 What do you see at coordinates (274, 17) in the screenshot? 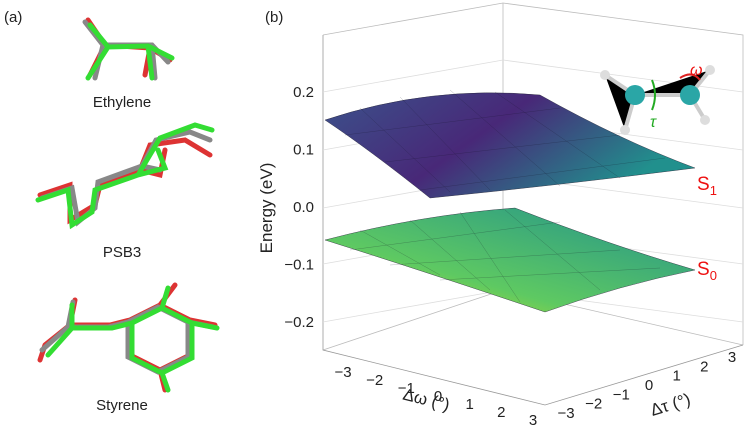
I see `panel-label: (b)` at bounding box center [274, 17].